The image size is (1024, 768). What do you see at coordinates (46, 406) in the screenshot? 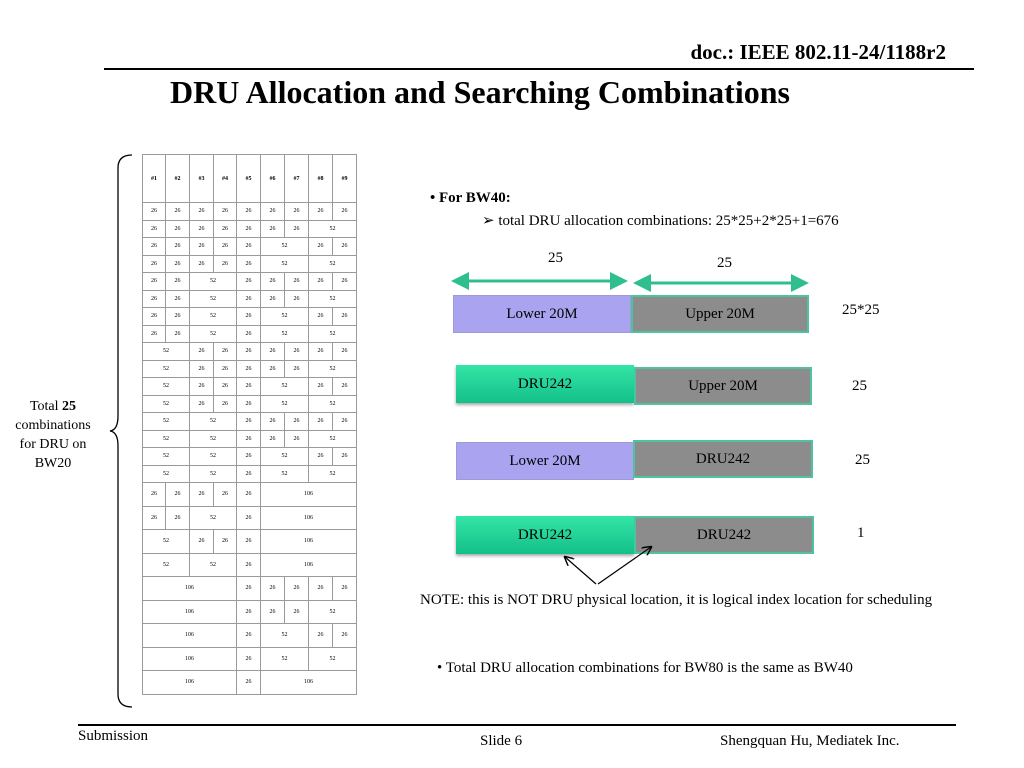
I see `brace-label-prefix: Total` at bounding box center [46, 406].